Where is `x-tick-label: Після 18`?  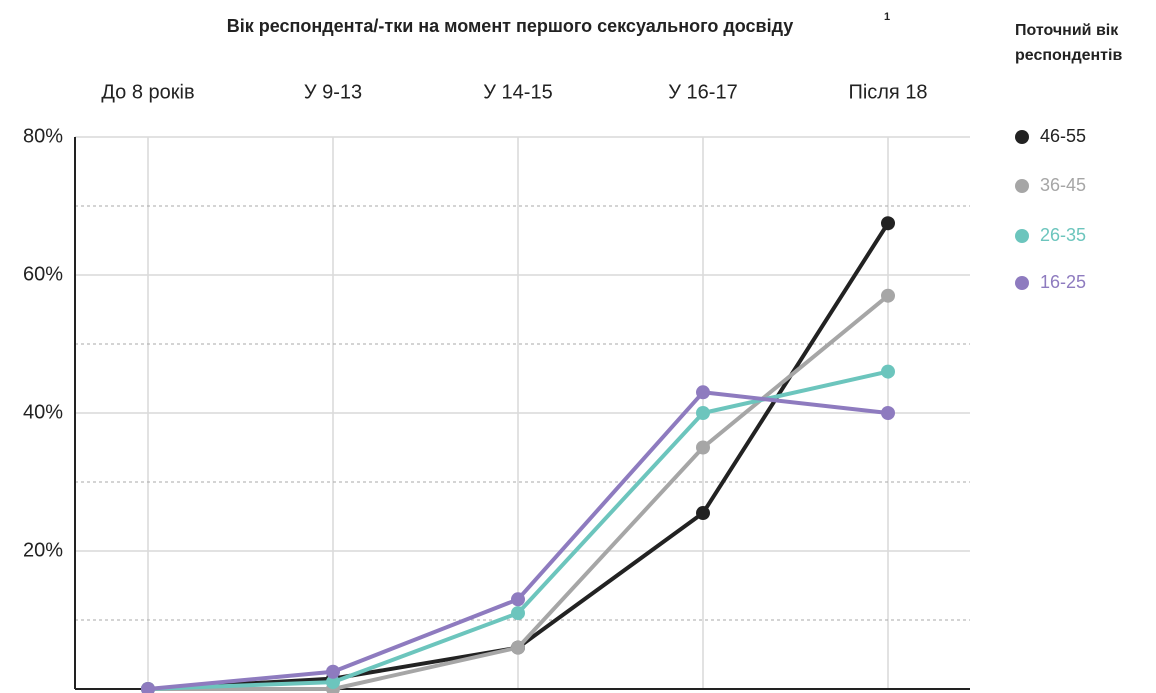 x-tick-label: Після 18 is located at coordinates (887, 92).